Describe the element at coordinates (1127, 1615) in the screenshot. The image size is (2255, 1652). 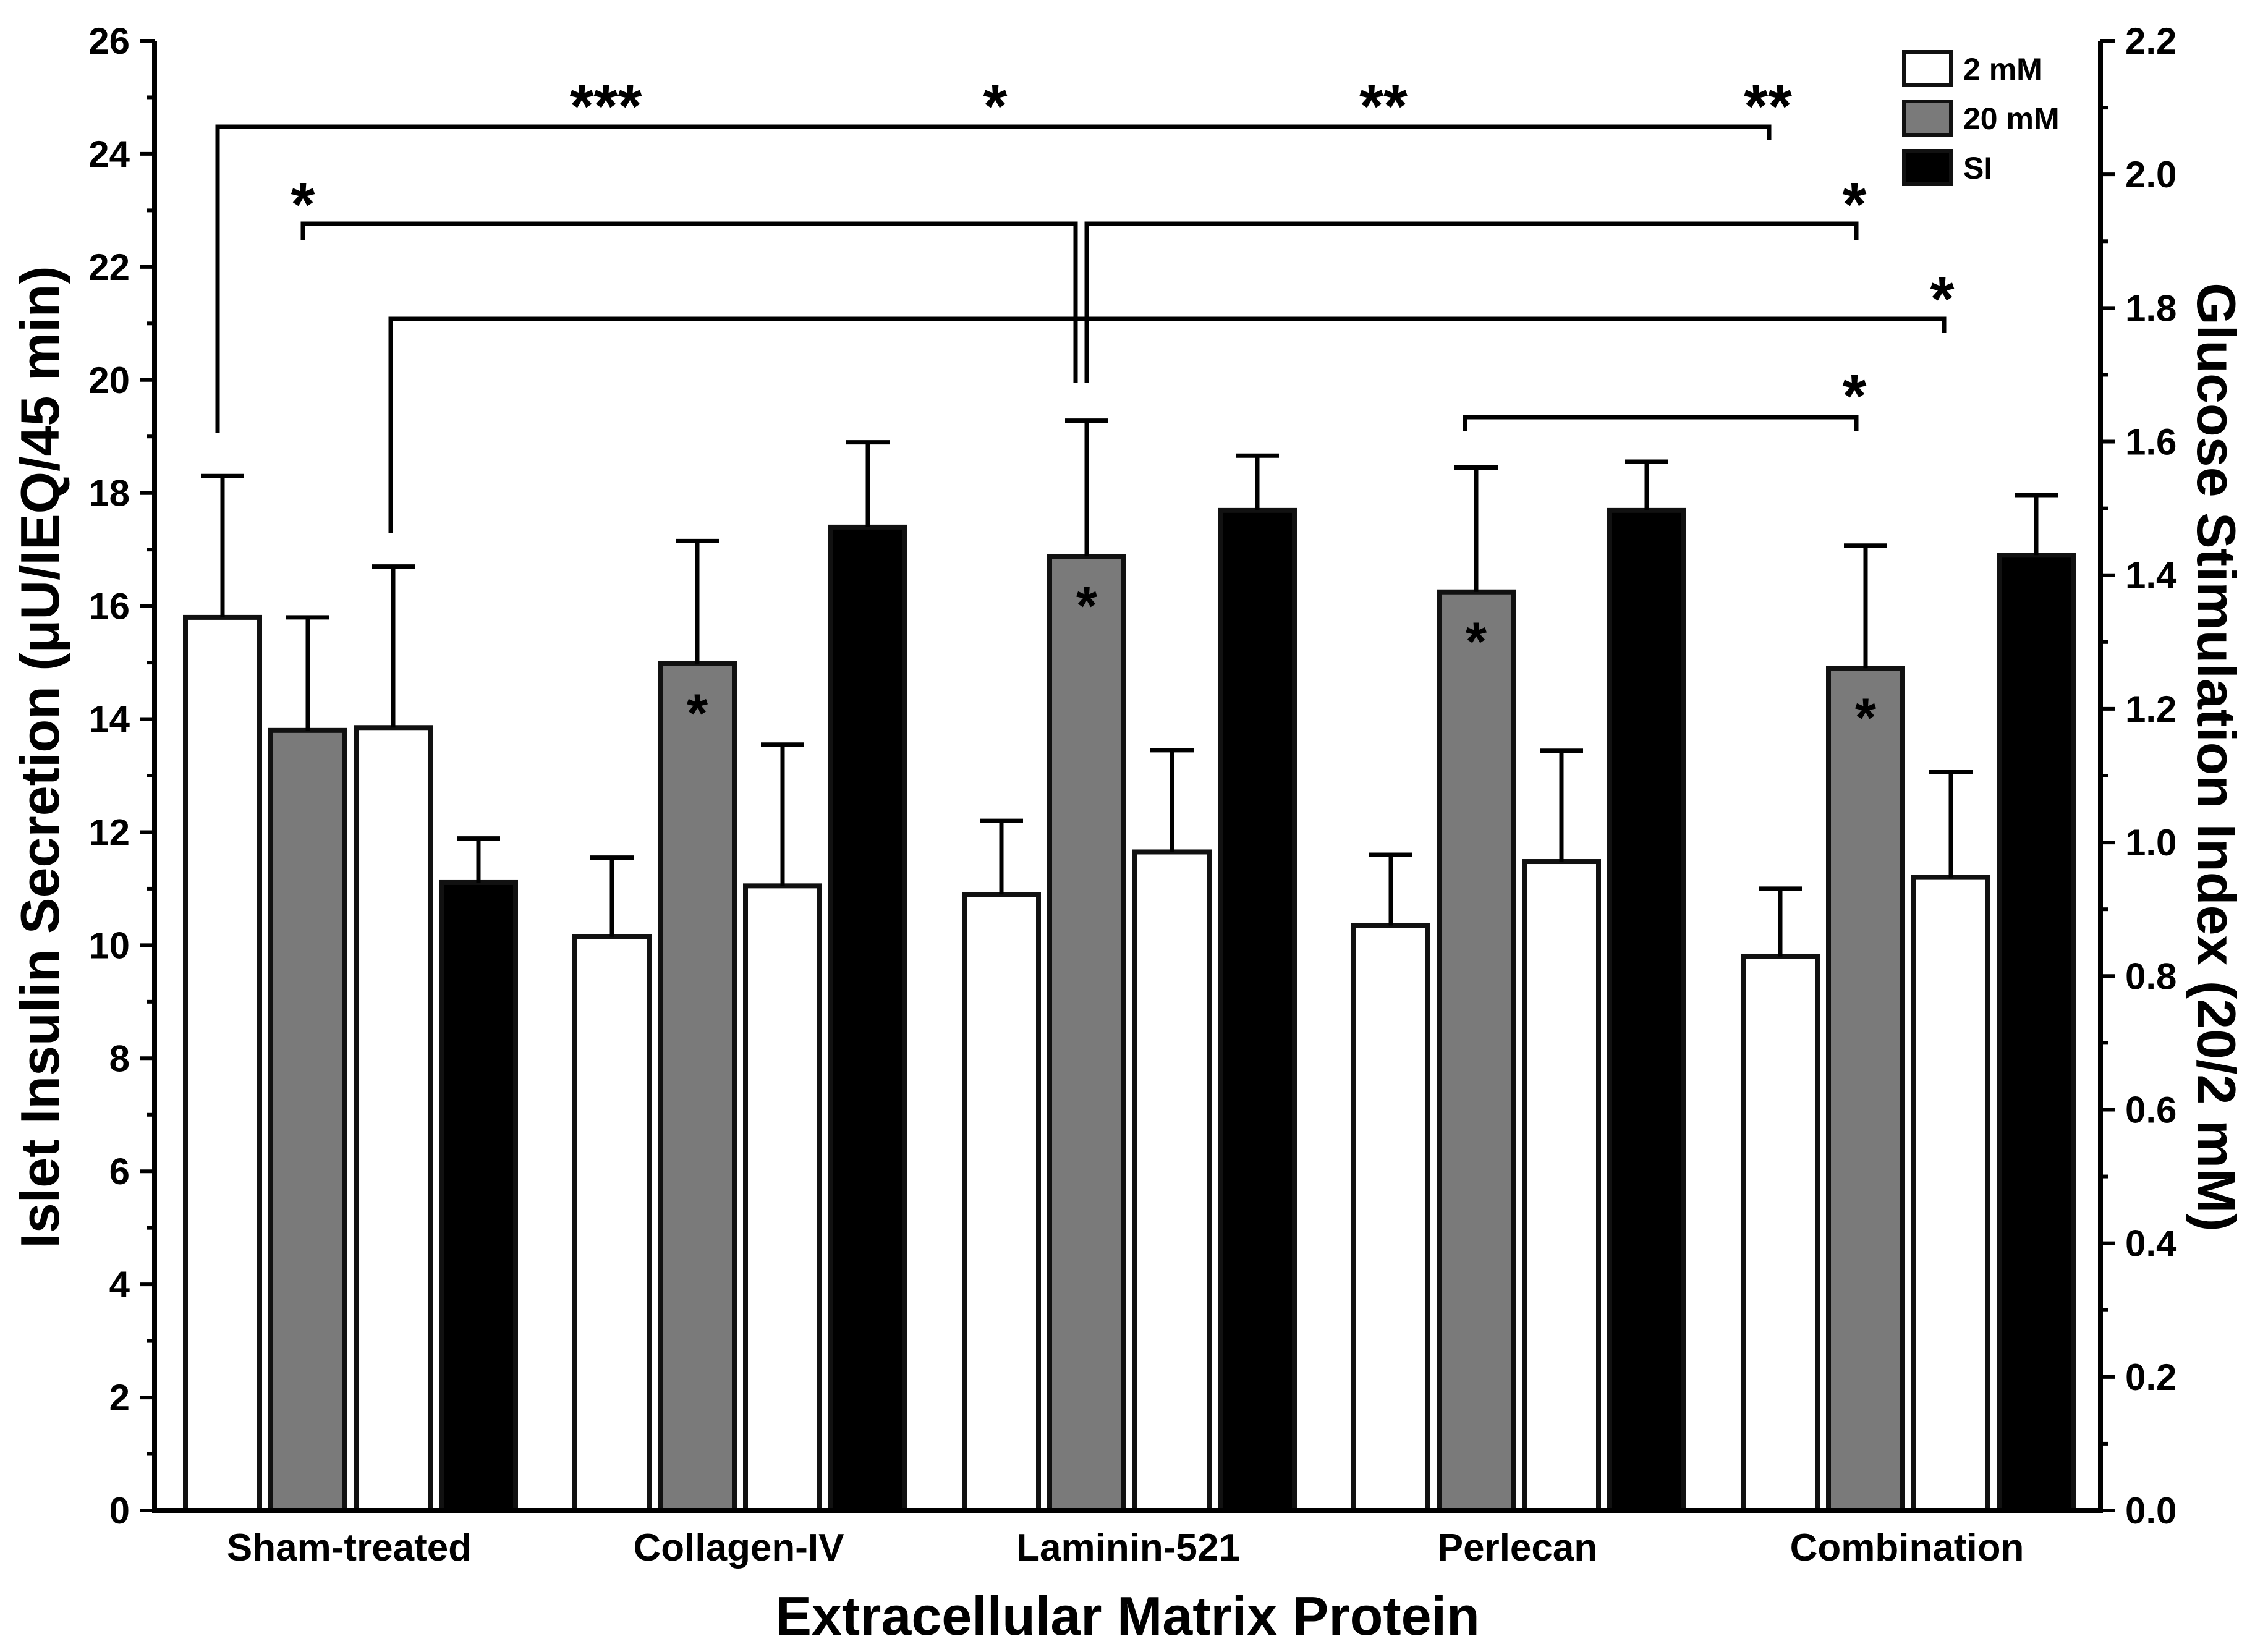
I see `x-axis-title: Extracellular Matrix Protein` at that location.